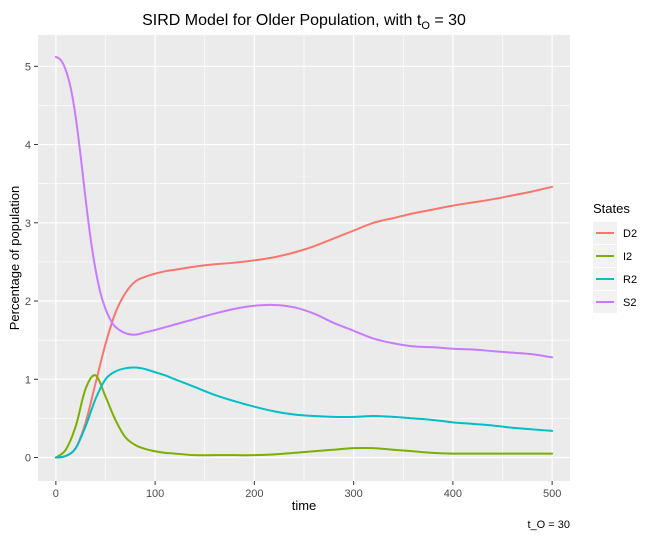 Image resolution: width=654 pixels, height=544 pixels. What do you see at coordinates (14, 258) in the screenshot?
I see `y-axis-title: Percentage of population` at bounding box center [14, 258].